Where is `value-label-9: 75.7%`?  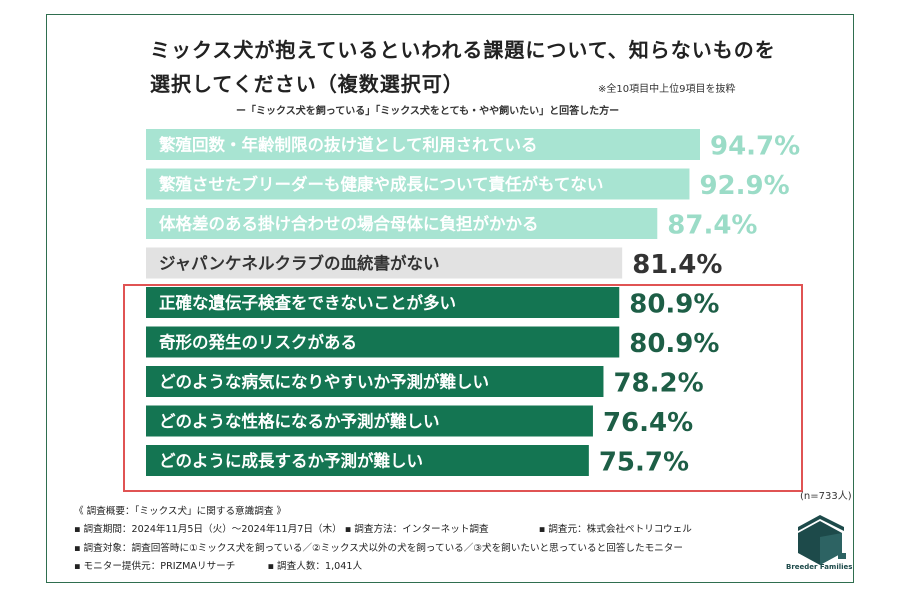 value-label-9: 75.7% is located at coordinates (644, 463).